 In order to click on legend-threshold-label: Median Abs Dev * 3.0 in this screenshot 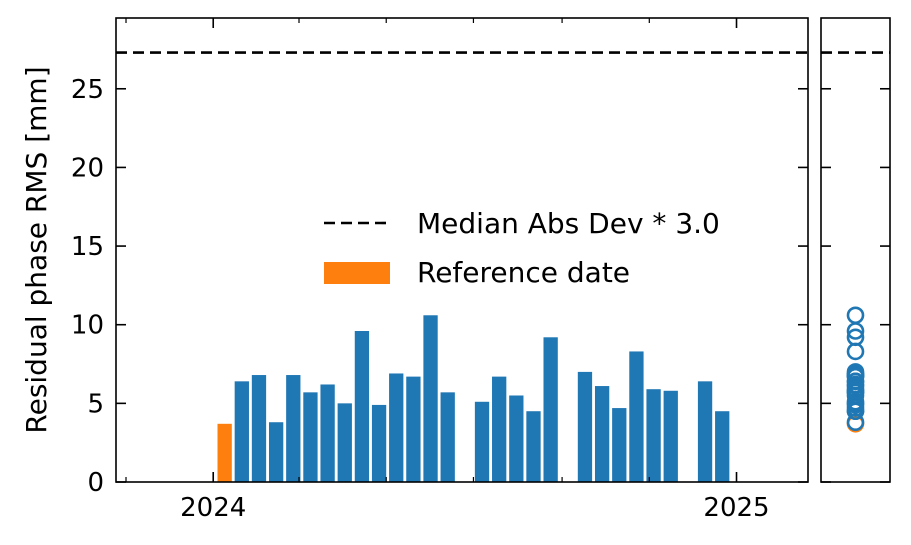, I will do `click(568, 223)`.